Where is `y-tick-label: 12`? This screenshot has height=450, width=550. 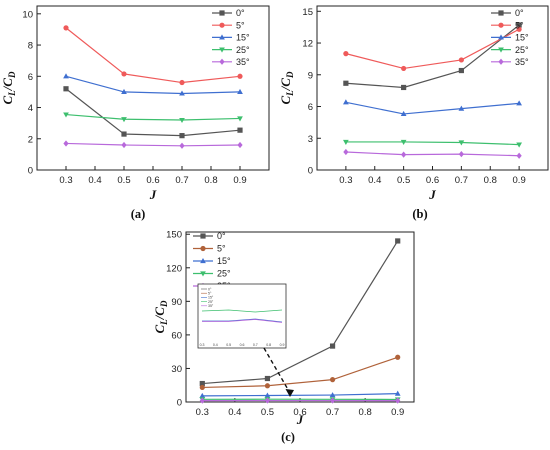
y-tick-label: 12 is located at coordinates (307, 44).